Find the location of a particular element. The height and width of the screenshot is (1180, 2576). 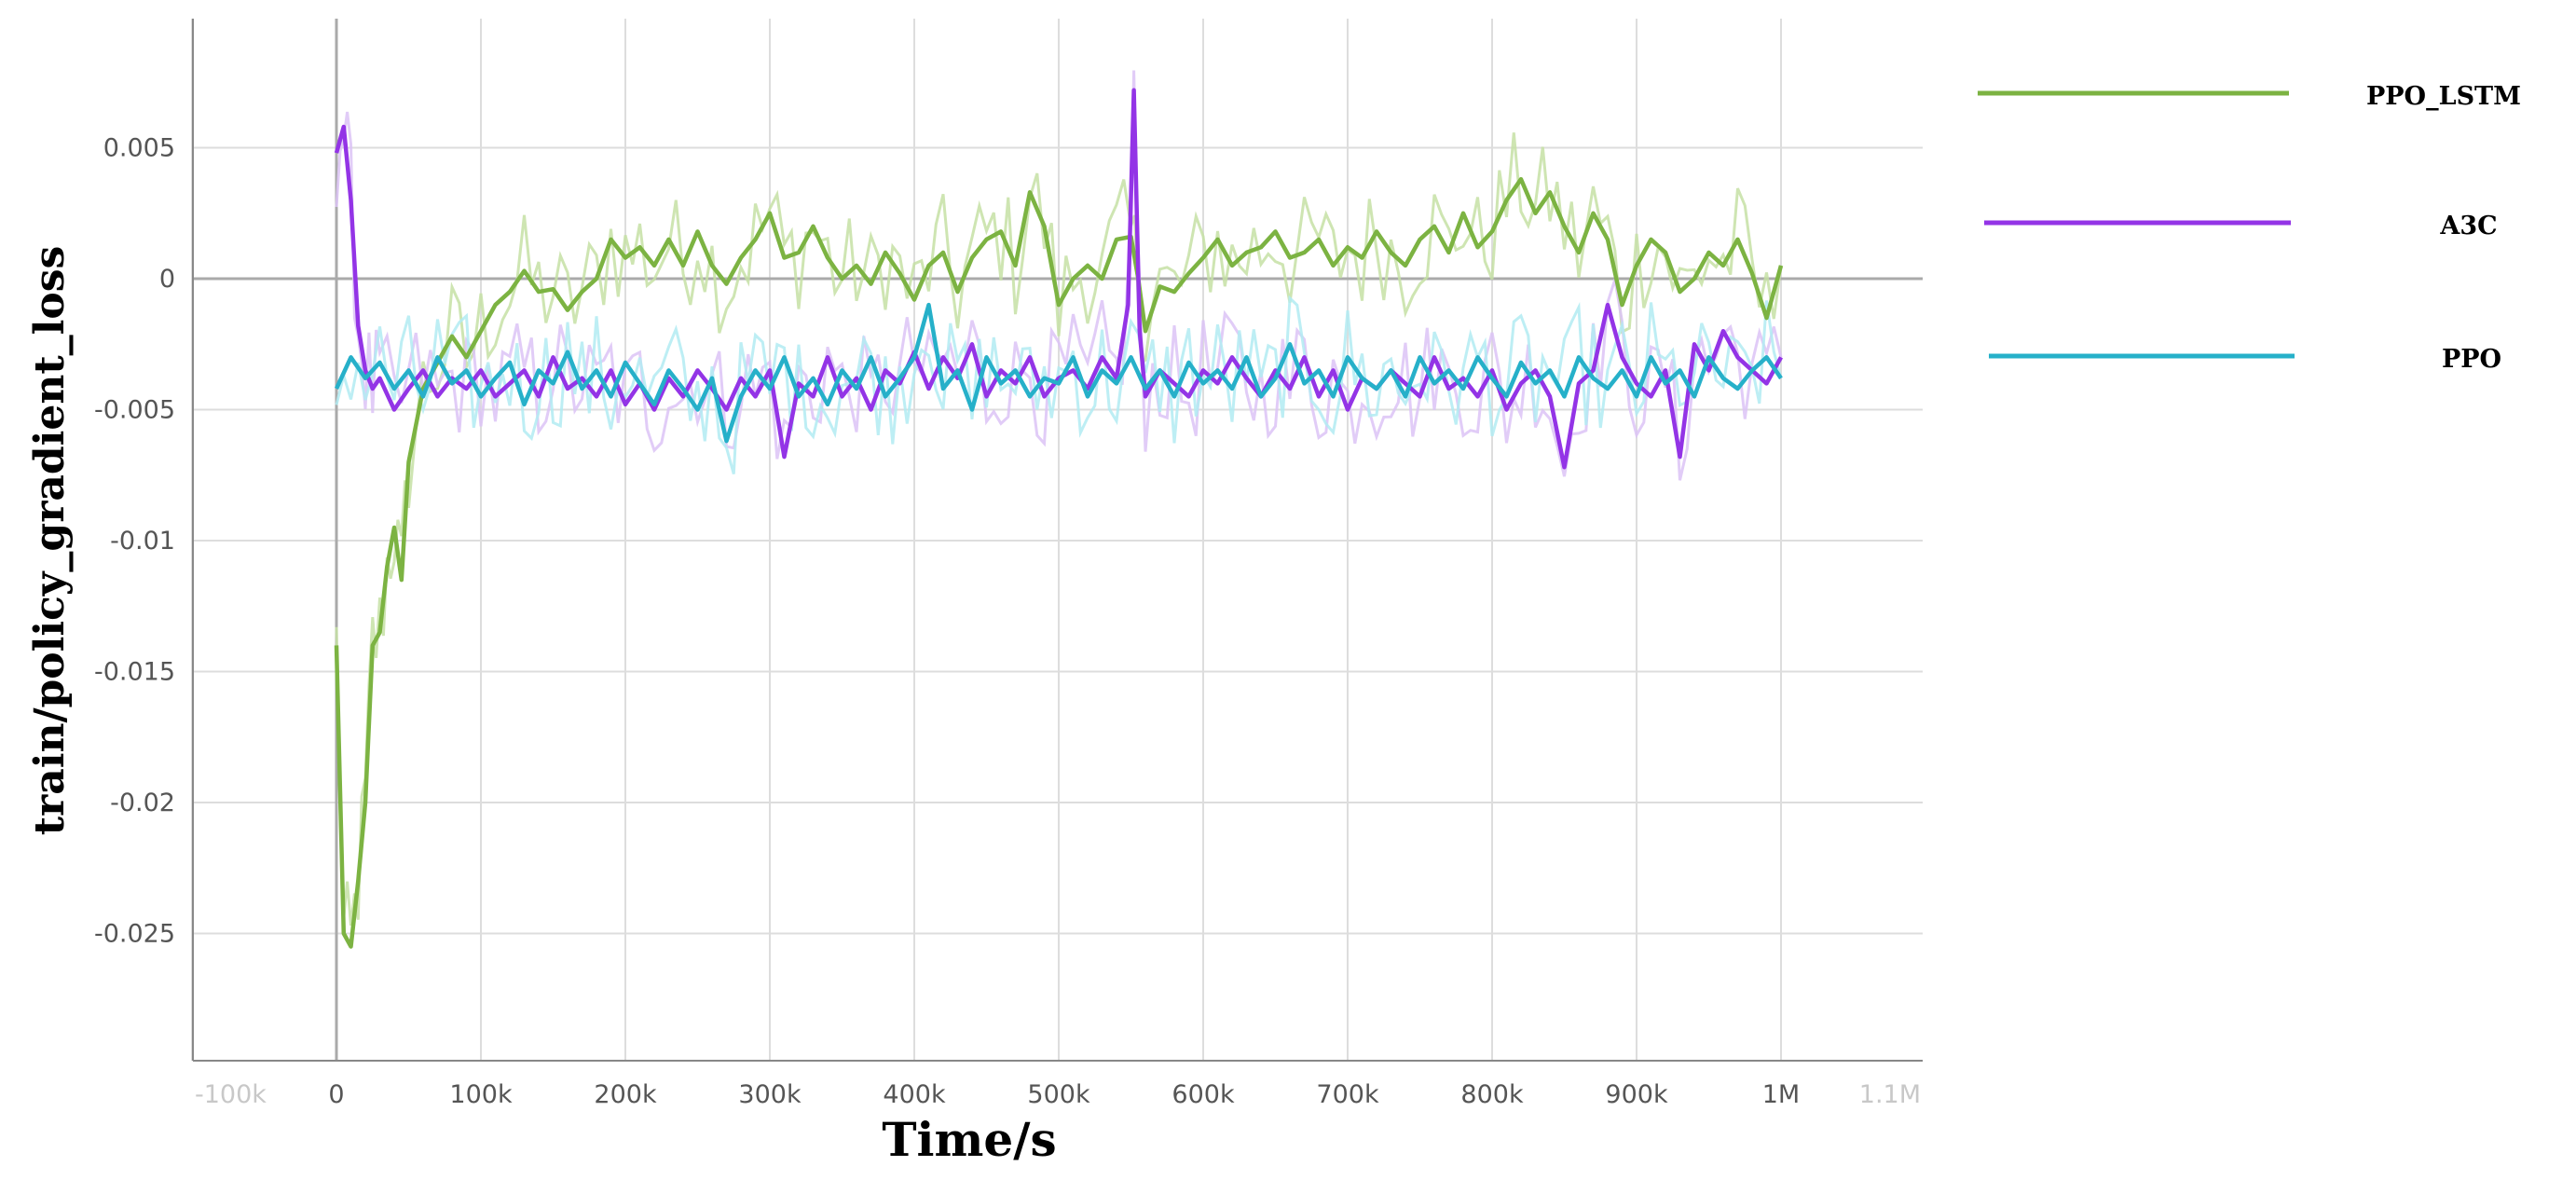

x-tick-label-3: 200k is located at coordinates (625, 1095).